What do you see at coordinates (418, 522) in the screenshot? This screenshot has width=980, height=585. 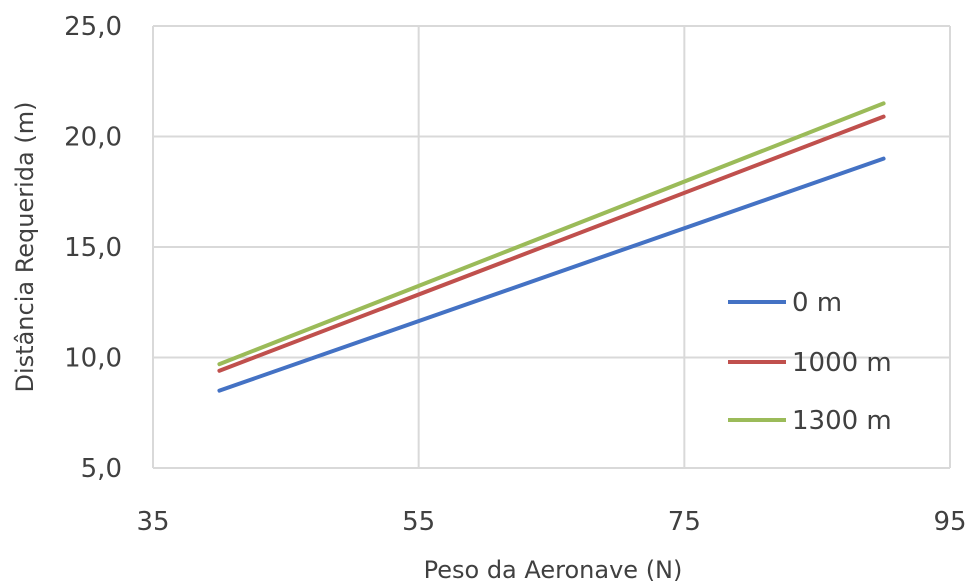 I see `x-tick-label: 55` at bounding box center [418, 522].